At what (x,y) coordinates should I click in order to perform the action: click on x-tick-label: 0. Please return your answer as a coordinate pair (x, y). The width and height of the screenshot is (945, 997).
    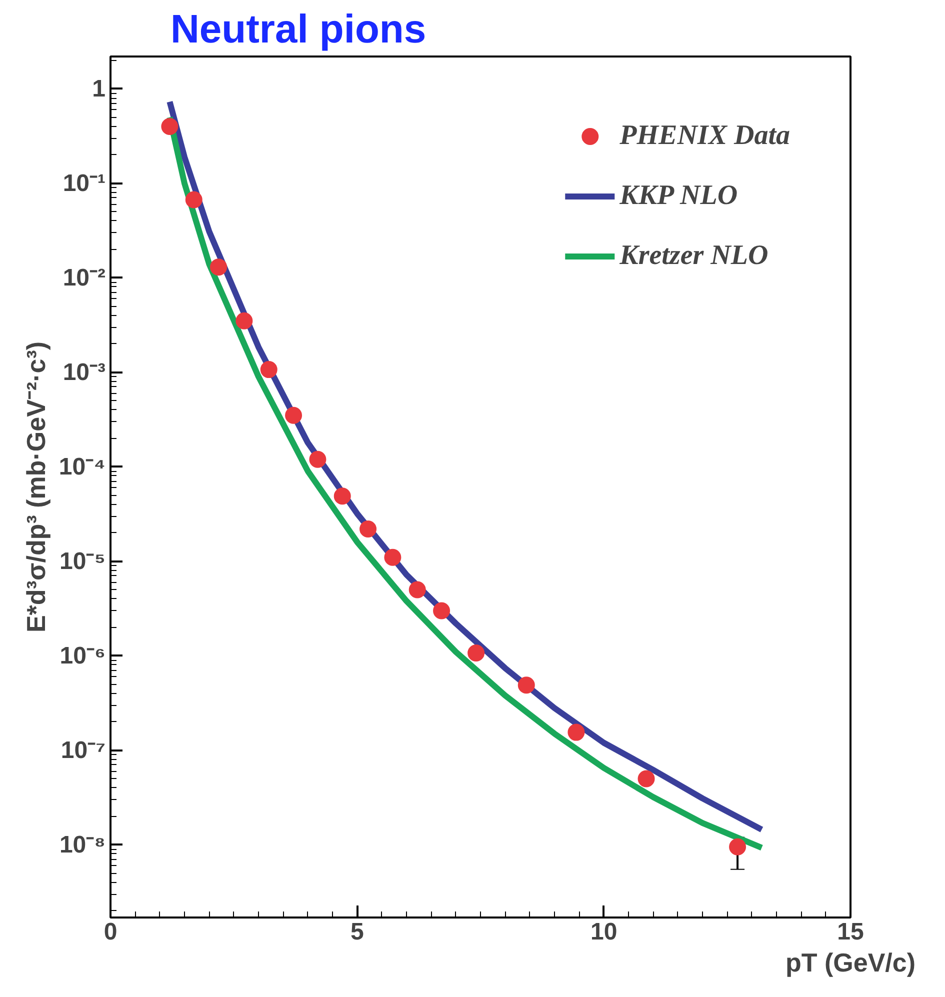
    Looking at the image, I should click on (111, 932).